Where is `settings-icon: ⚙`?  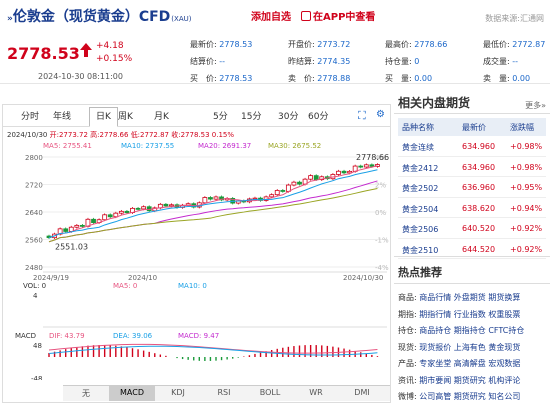 settings-icon: ⚙ is located at coordinates (380, 114).